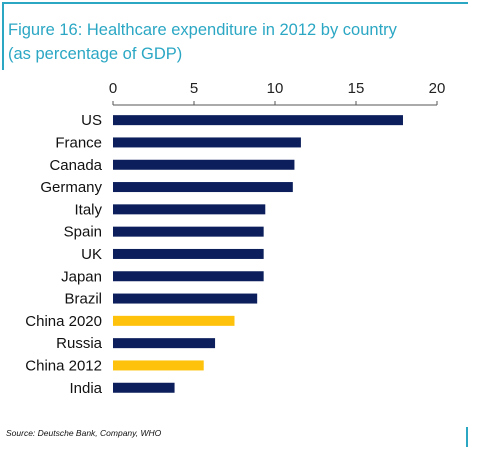 The width and height of the screenshot is (498, 457). Describe the element at coordinates (3, 36) in the screenshot. I see `frame-left-border` at that location.